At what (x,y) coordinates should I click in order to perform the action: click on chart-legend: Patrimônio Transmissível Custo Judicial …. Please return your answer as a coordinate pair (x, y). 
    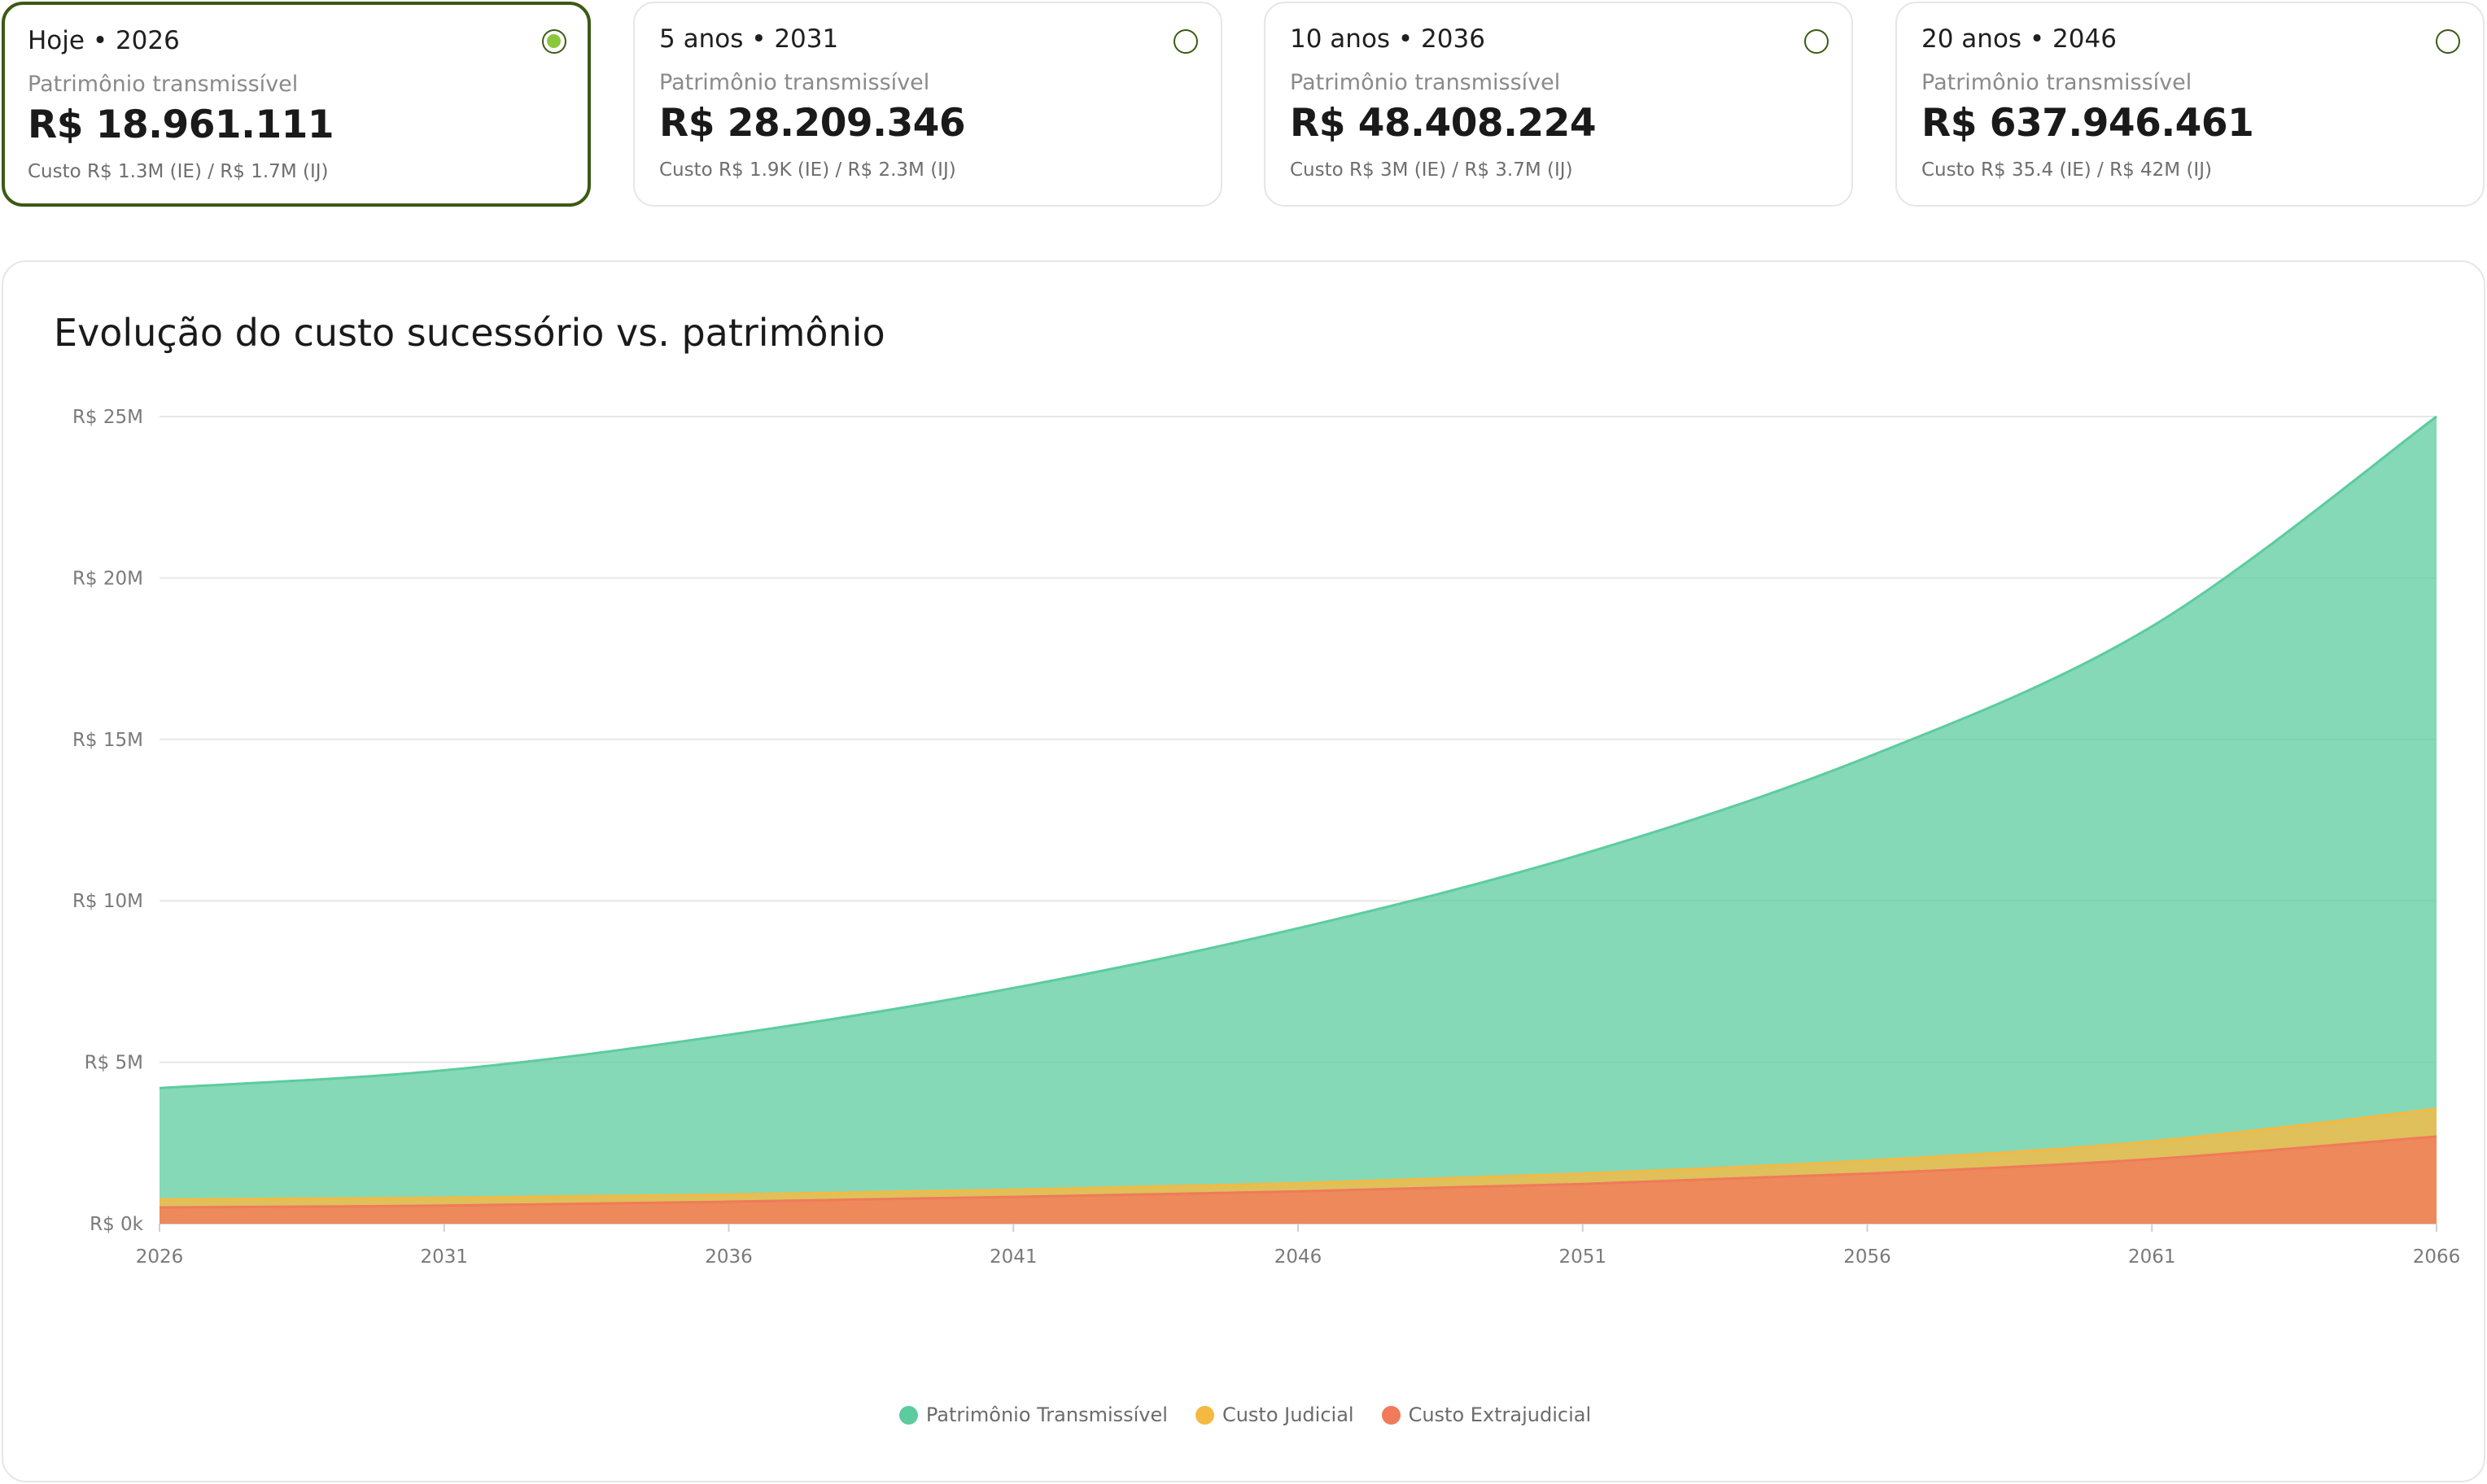
    Looking at the image, I should click on (1245, 1415).